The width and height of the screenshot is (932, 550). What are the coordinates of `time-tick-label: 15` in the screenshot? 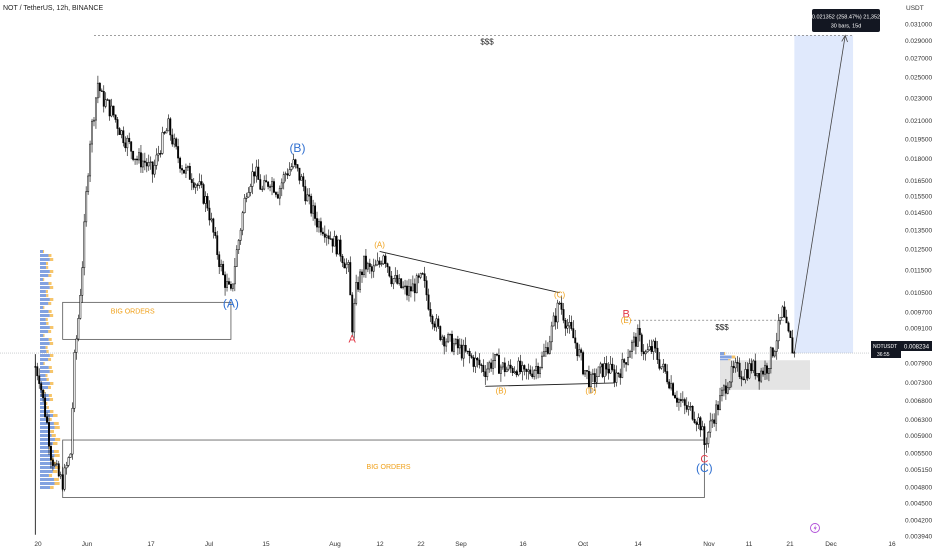 It's located at (266, 544).